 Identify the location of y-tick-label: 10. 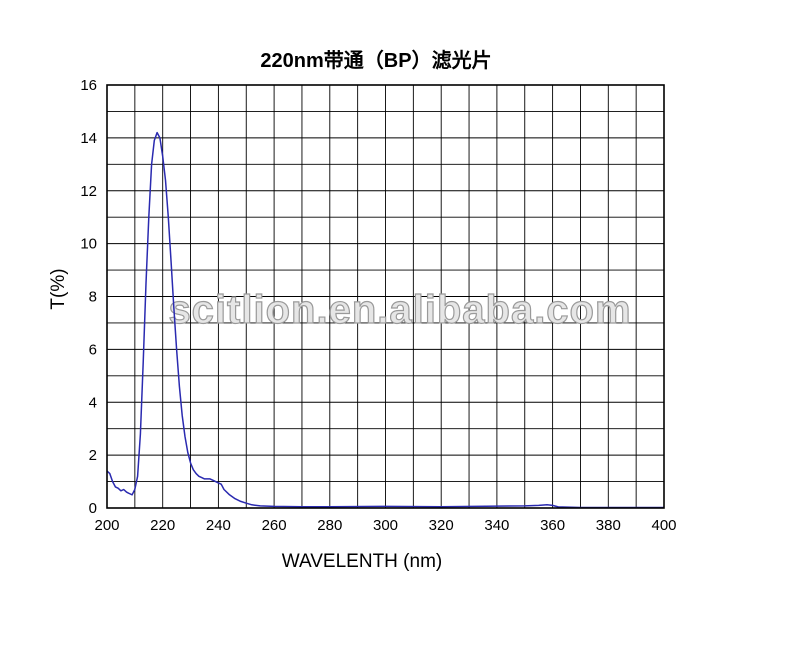
(88, 244).